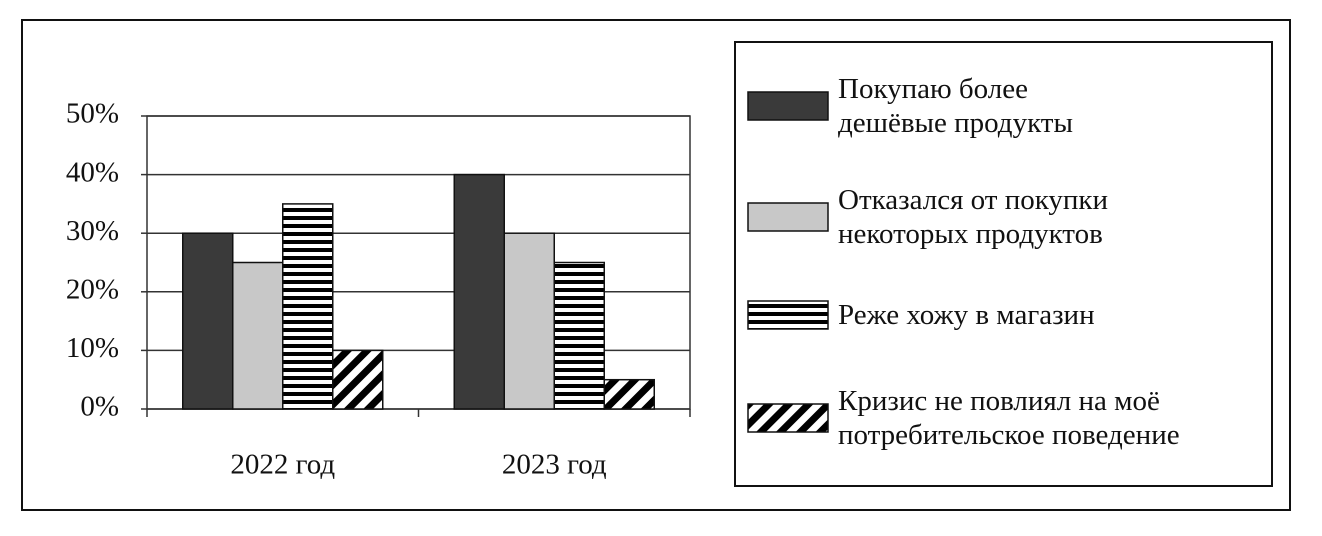 The height and width of the screenshot is (536, 1322). I want to click on y-tick-label: 20%, so click(92, 289).